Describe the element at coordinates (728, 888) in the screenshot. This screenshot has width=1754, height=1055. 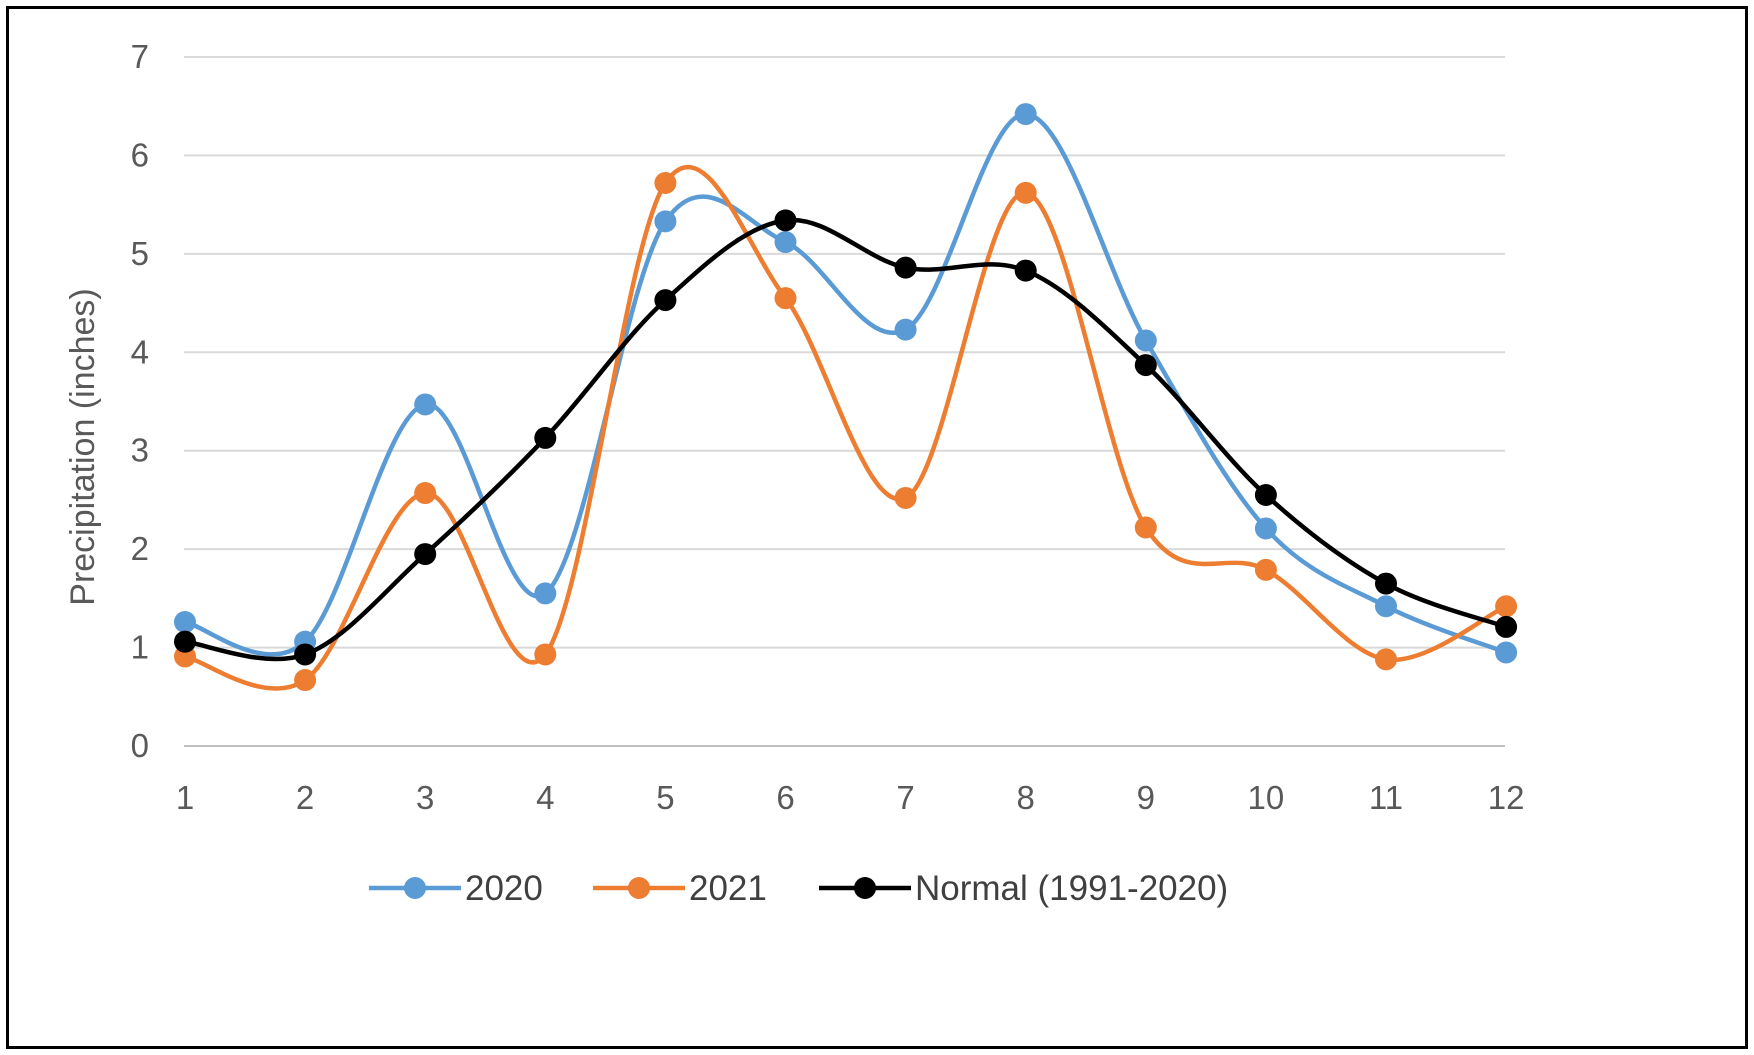
I see `legend-label: 2021` at that location.